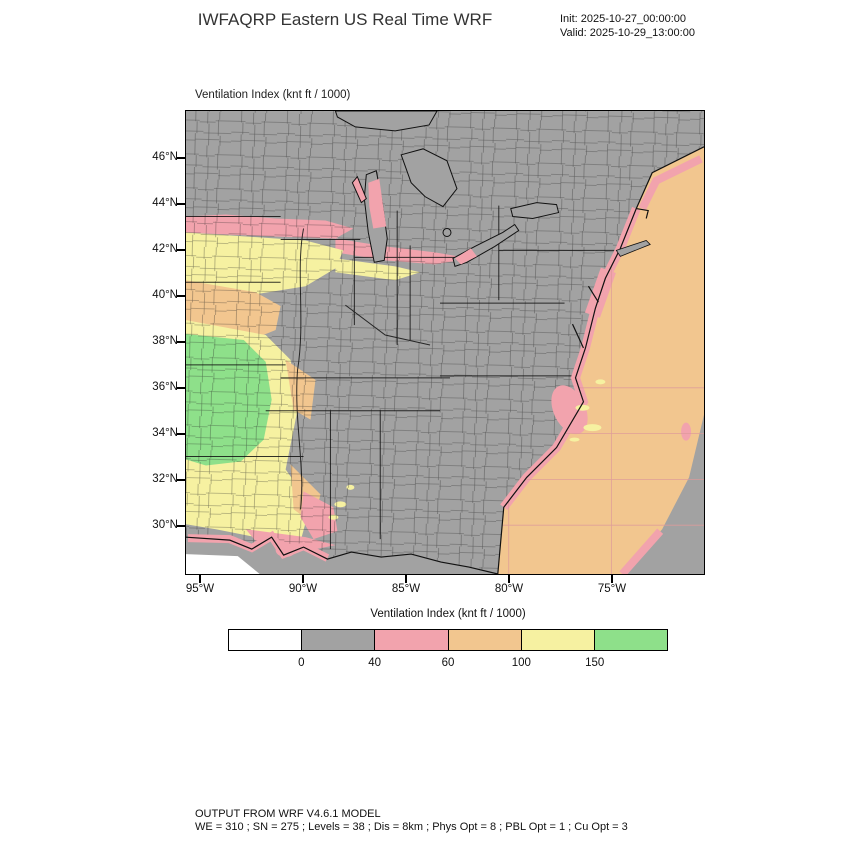  Describe the element at coordinates (447, 189) in the screenshot. I see `great-lakes` at that location.